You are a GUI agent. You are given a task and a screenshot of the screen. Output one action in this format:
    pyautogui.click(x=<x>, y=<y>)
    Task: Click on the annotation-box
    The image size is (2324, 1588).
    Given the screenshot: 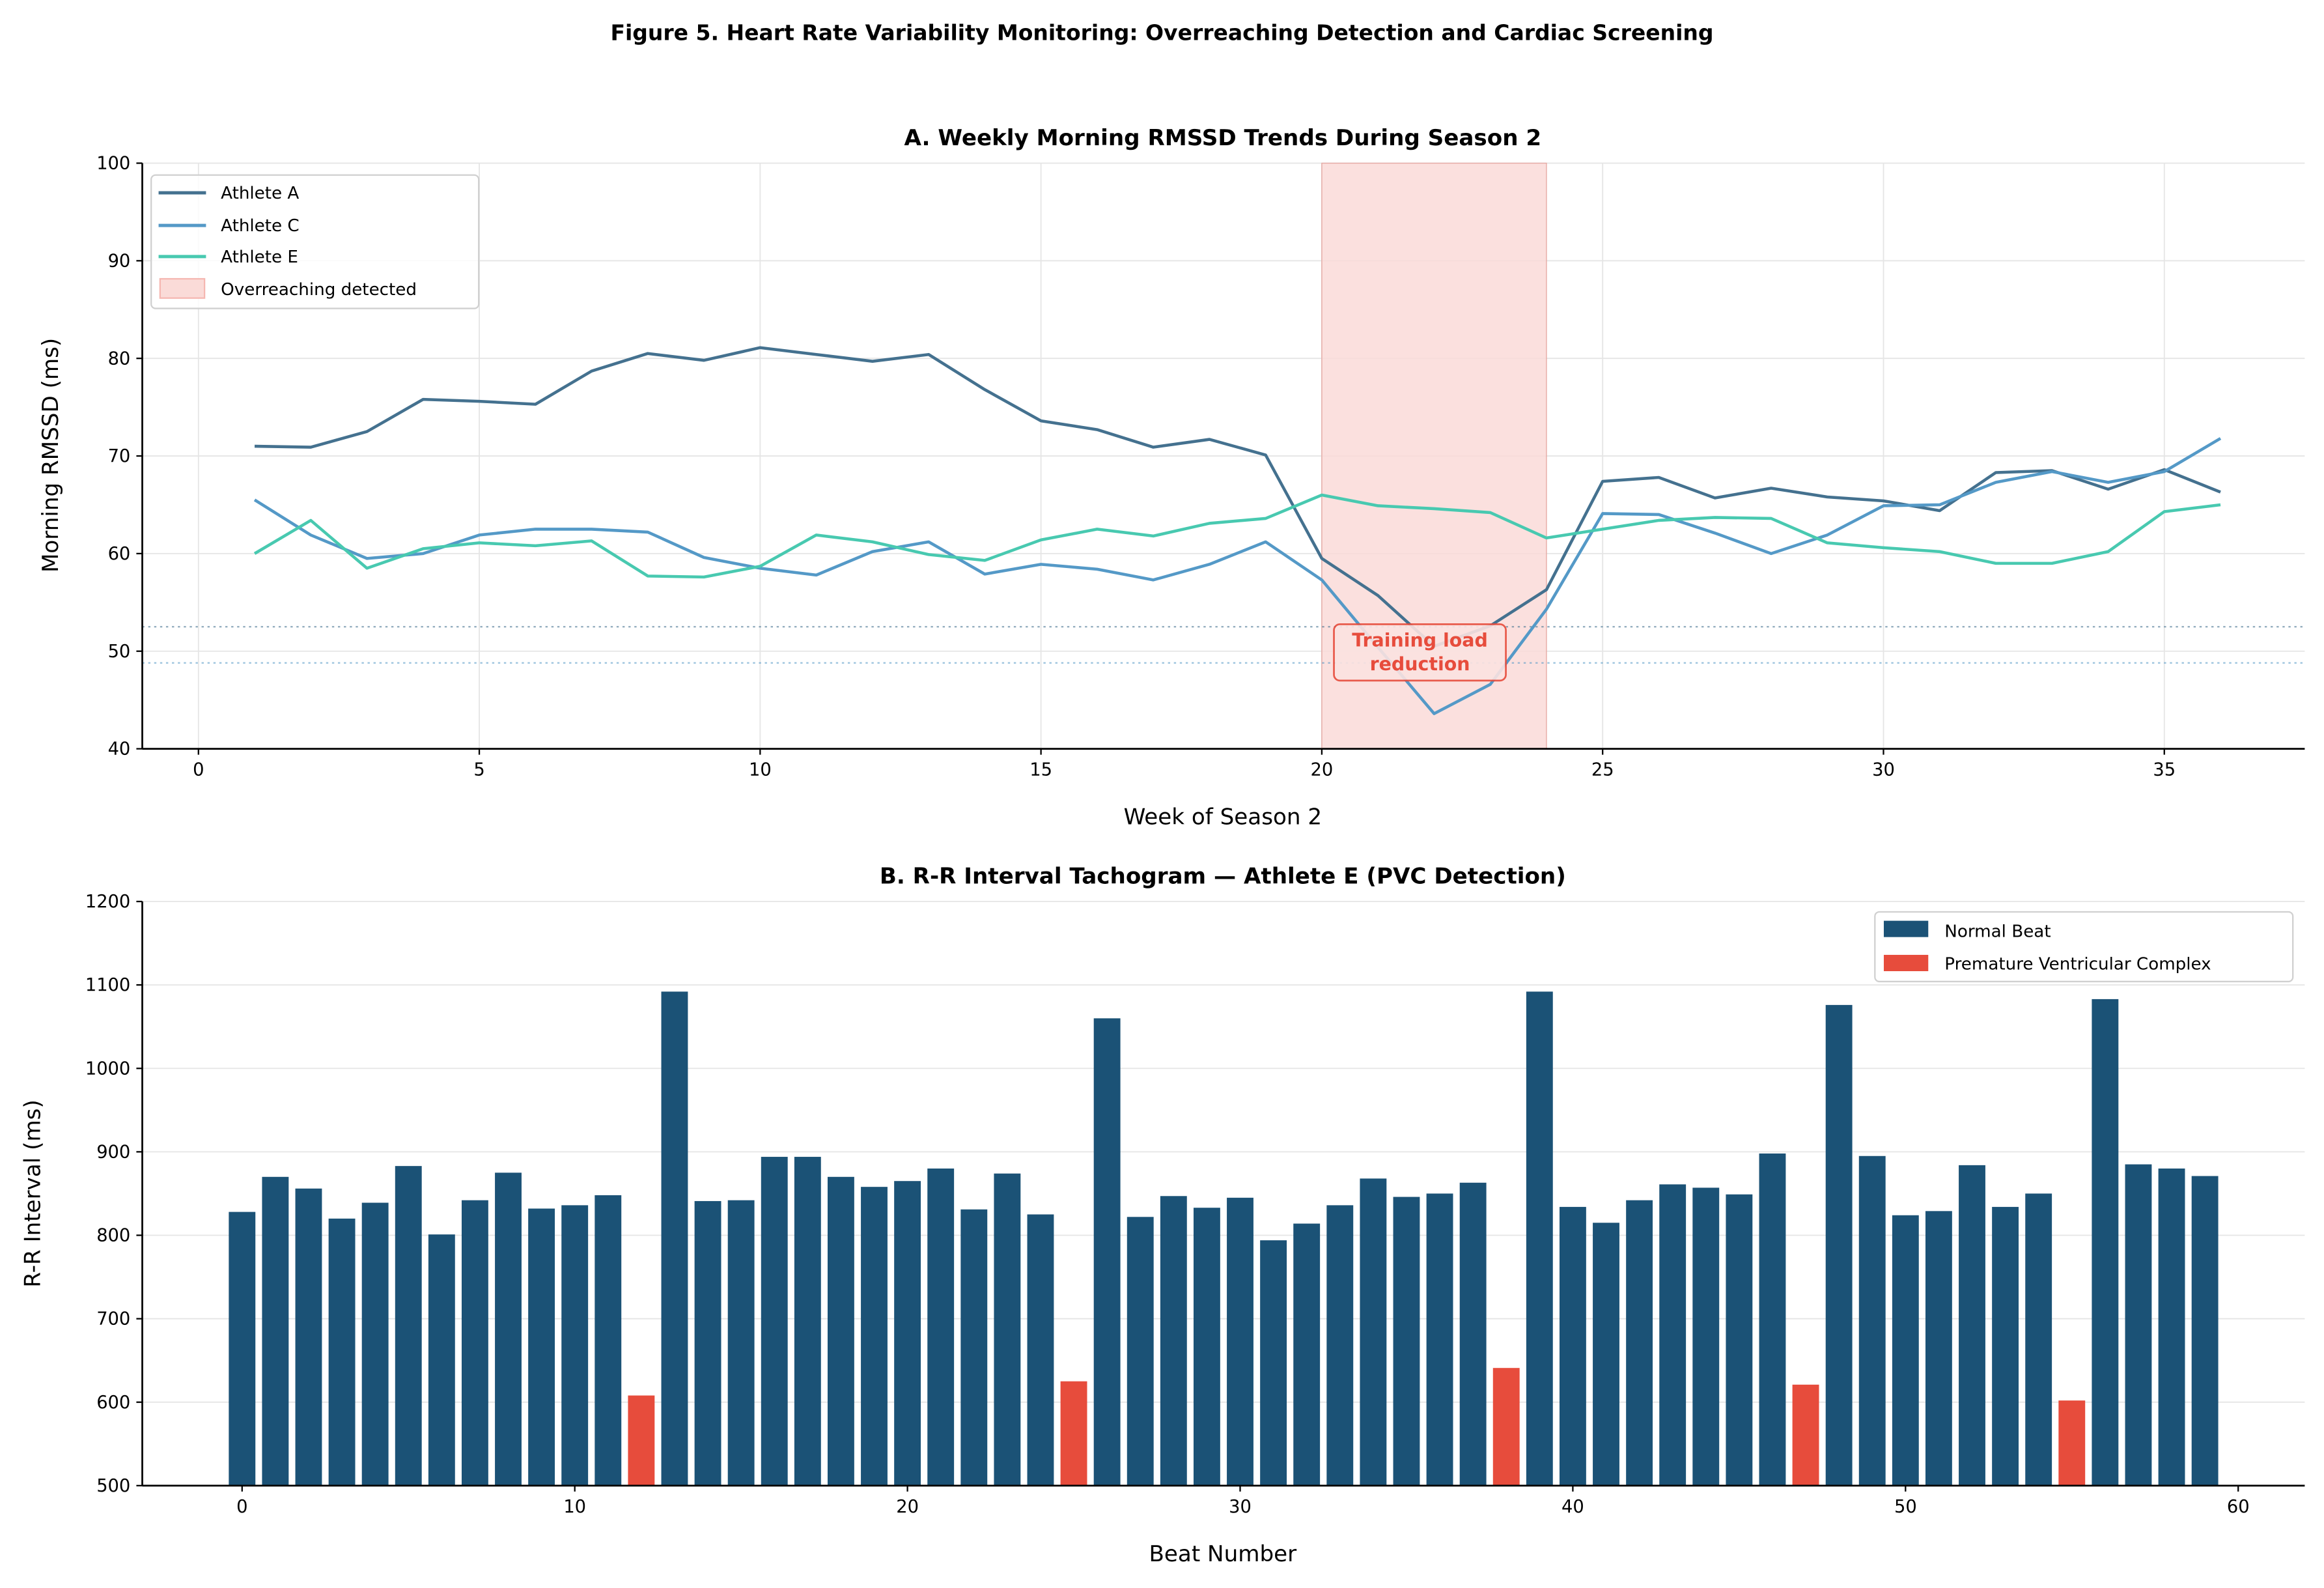 What is the action you would take?
    pyautogui.click(x=1420, y=652)
    